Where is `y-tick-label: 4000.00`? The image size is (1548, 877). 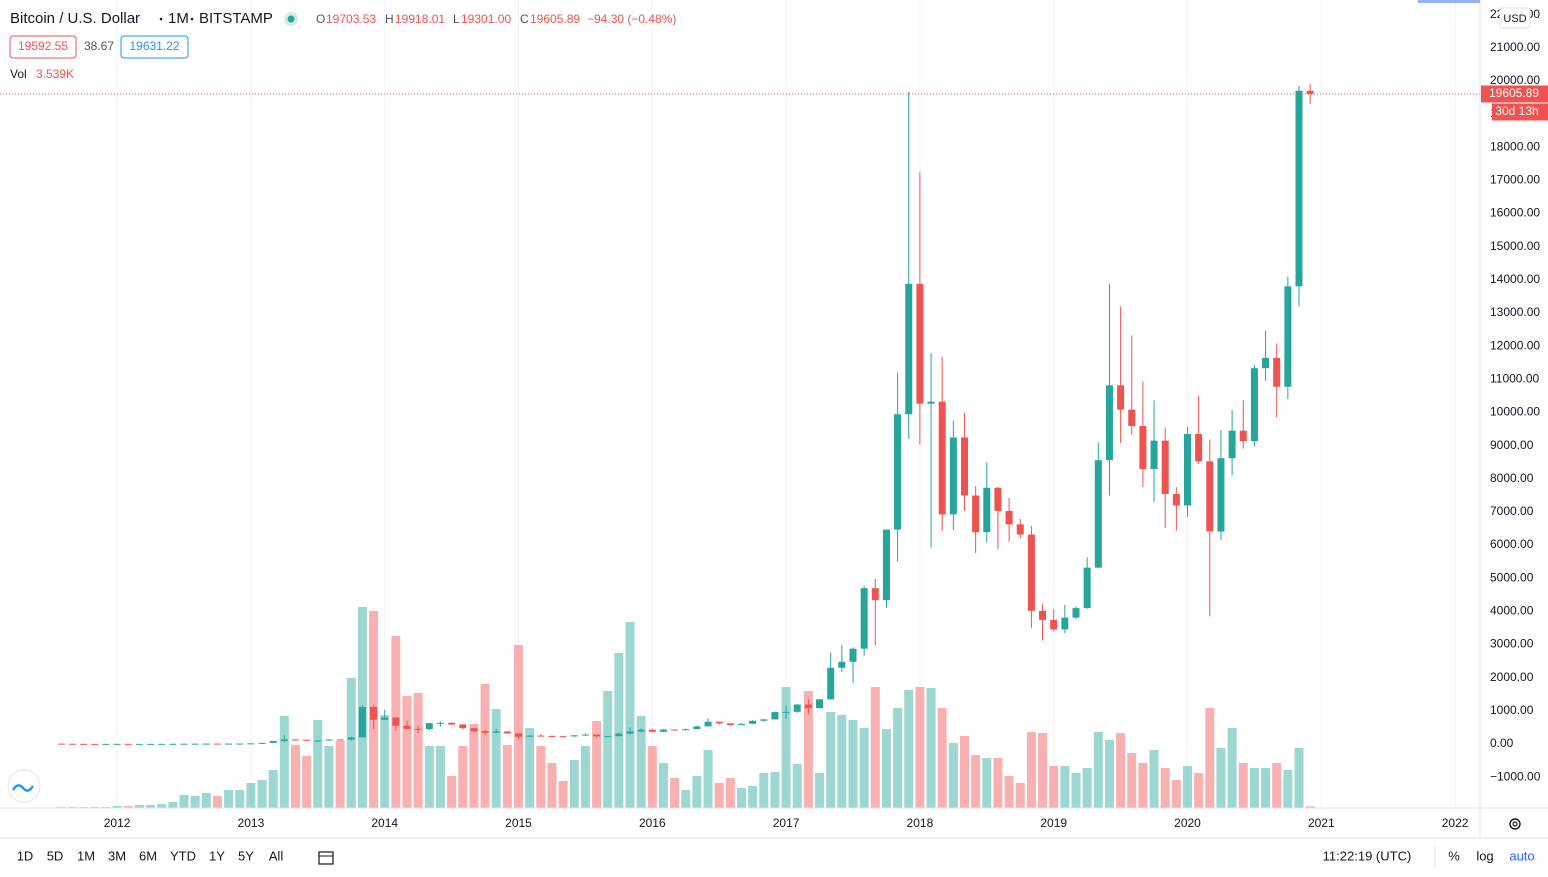
y-tick-label: 4000.00 is located at coordinates (1512, 611).